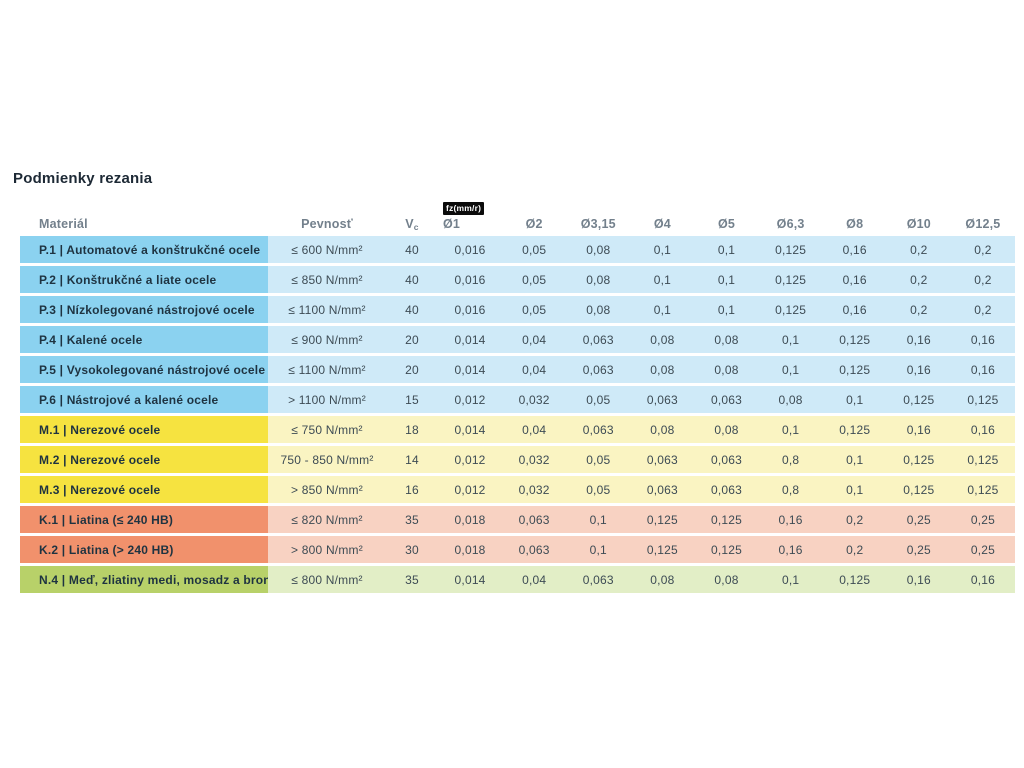 The width and height of the screenshot is (1024, 768). What do you see at coordinates (144, 579) in the screenshot?
I see `material-cell: N.4 | Meď, zliatiny medi, mosadz a bronz` at bounding box center [144, 579].